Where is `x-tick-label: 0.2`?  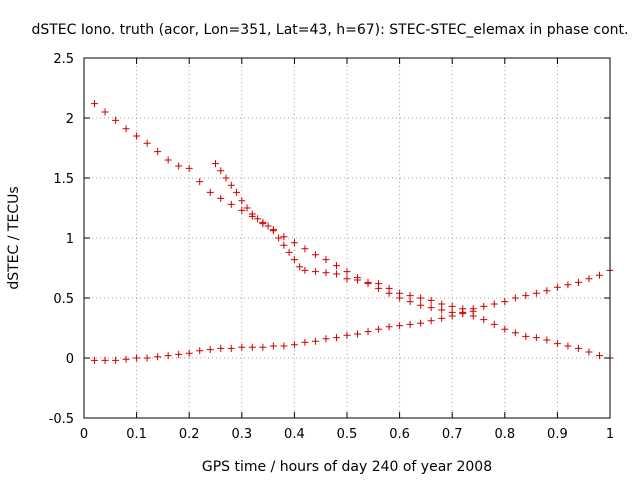 x-tick-label: 0.2 is located at coordinates (189, 434).